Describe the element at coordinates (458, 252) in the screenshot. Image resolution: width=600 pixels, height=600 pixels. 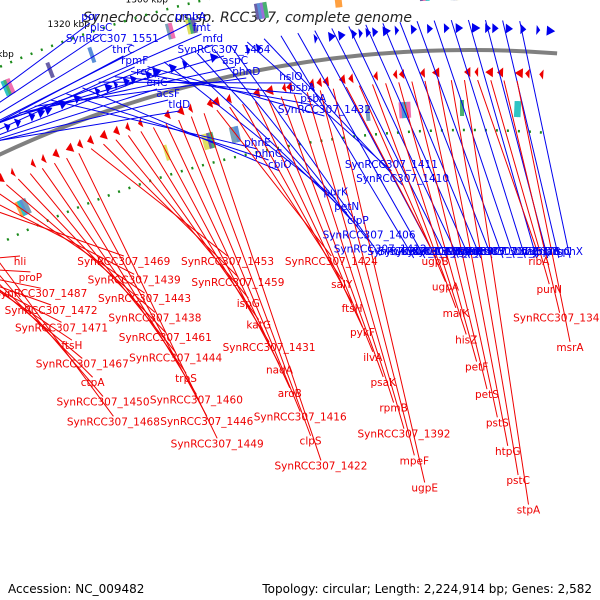
I see `gene-label: SynRCC307_1385` at that location.